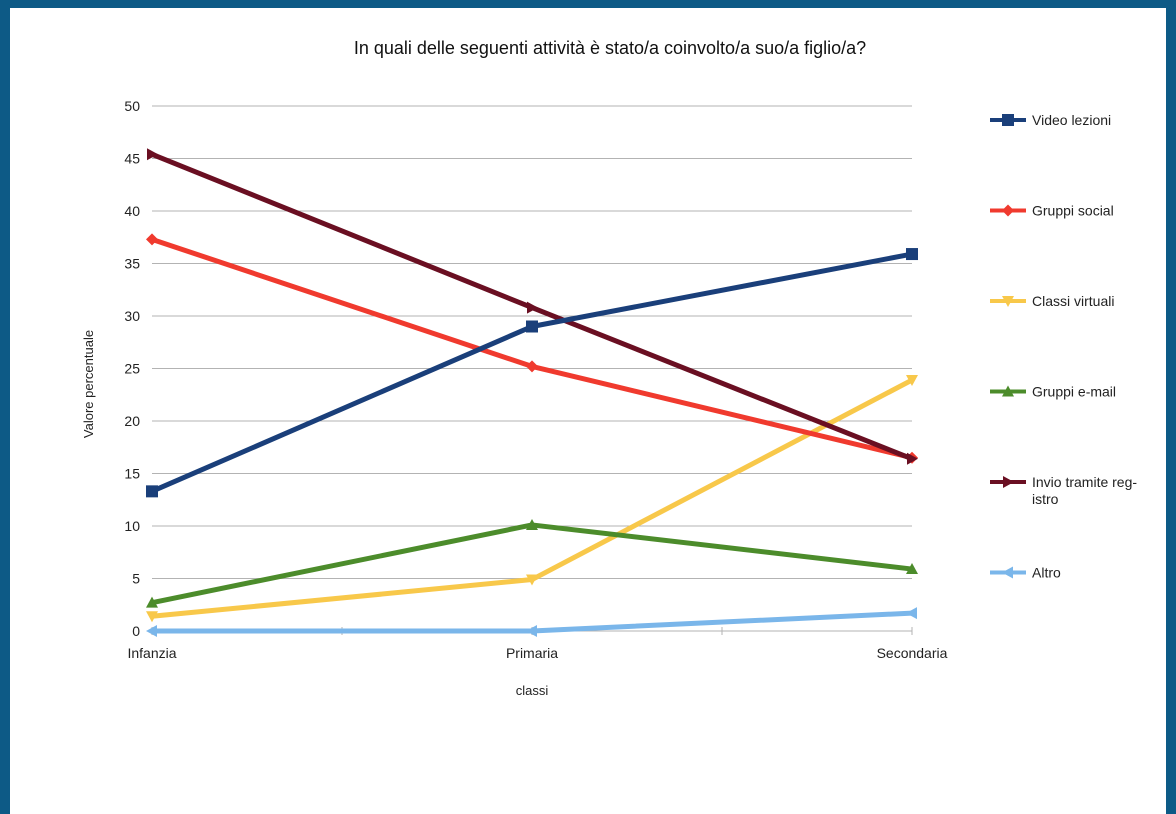 This screenshot has width=1176, height=814. What do you see at coordinates (88, 384) in the screenshot?
I see `y-axis-label: Valore percentuale` at bounding box center [88, 384].